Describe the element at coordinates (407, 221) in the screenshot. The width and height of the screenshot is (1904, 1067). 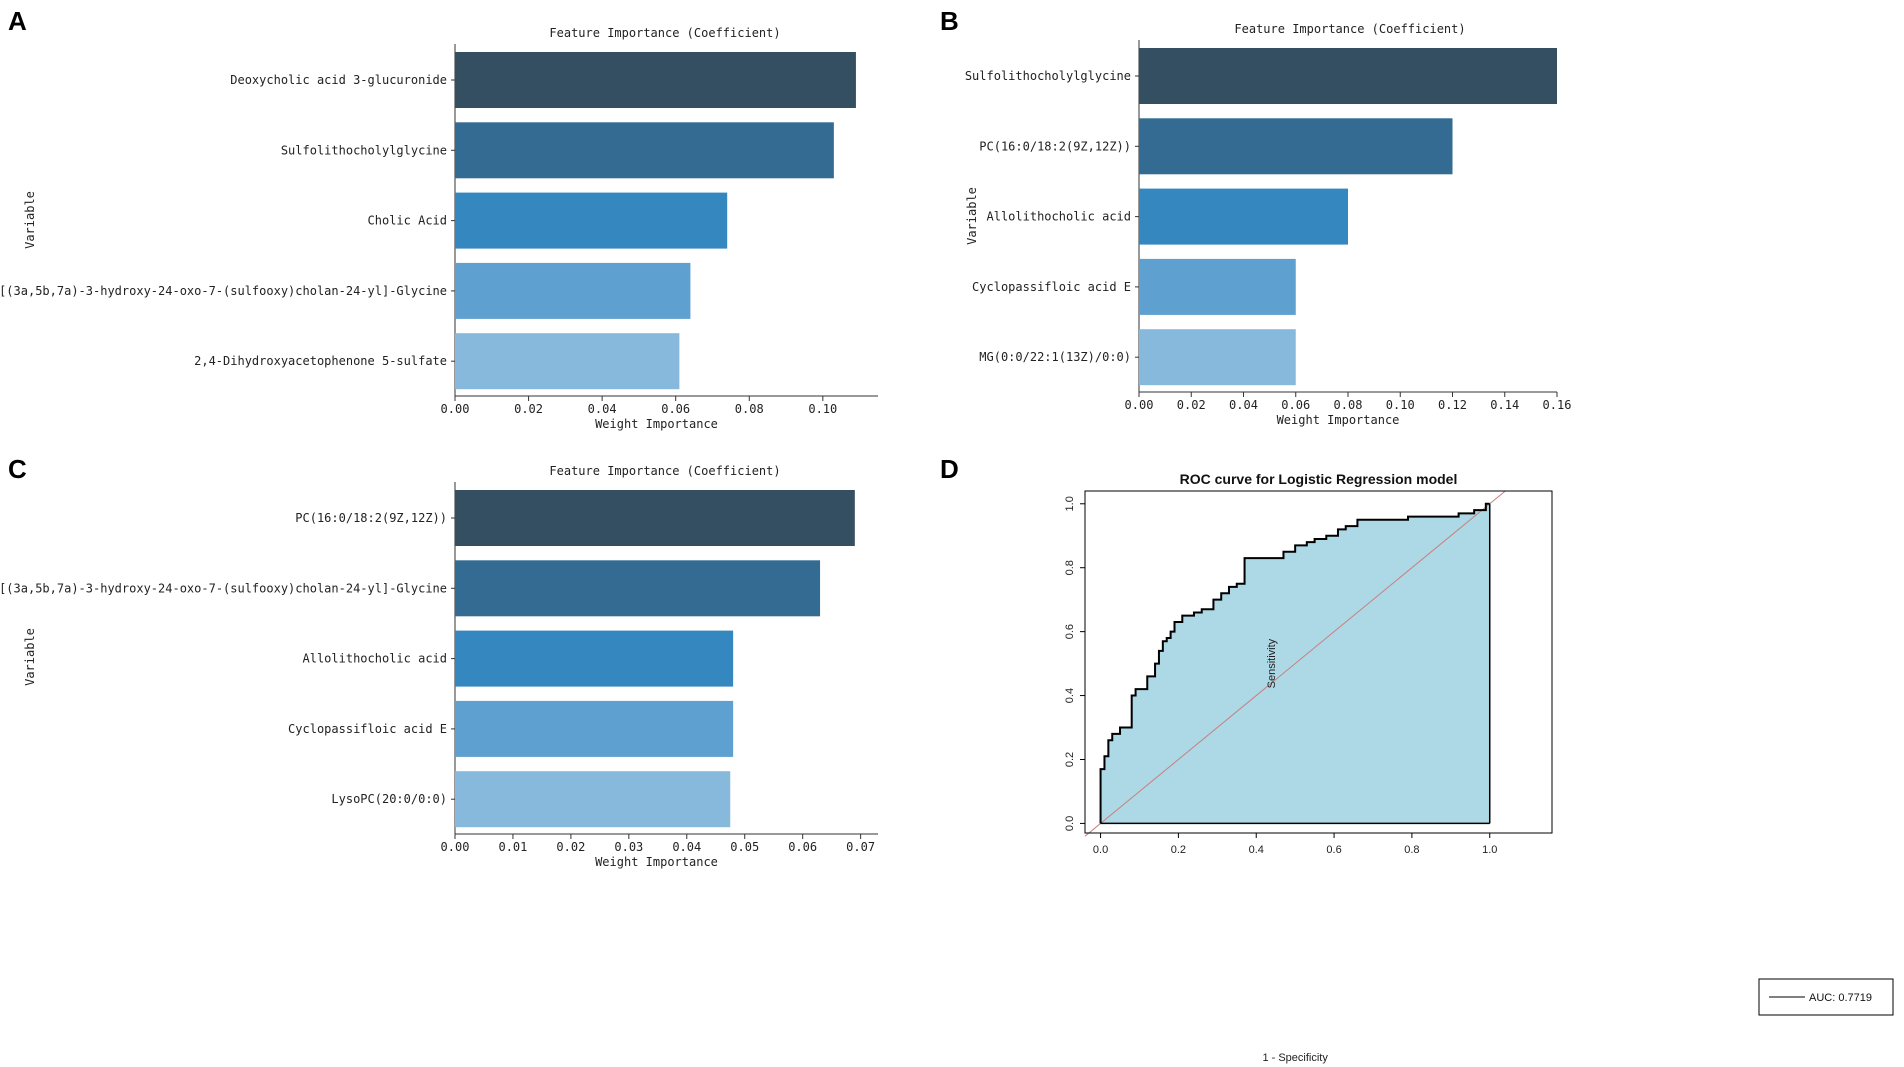
I see `category-label: Cholic Acid` at that location.